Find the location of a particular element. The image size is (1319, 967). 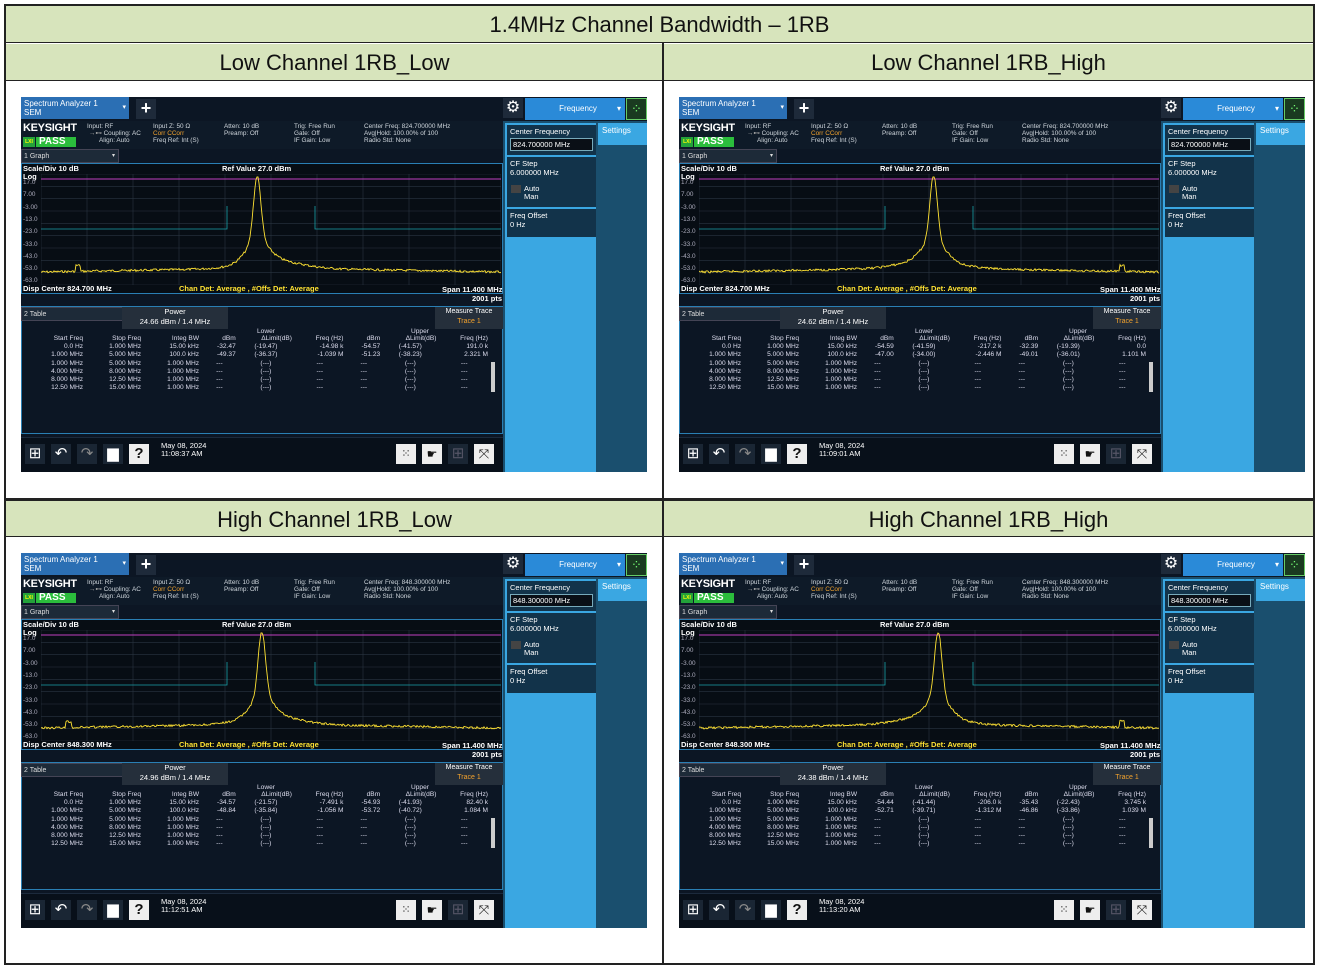

column-header: Freq (Hz) is located at coordinates (474, 339).